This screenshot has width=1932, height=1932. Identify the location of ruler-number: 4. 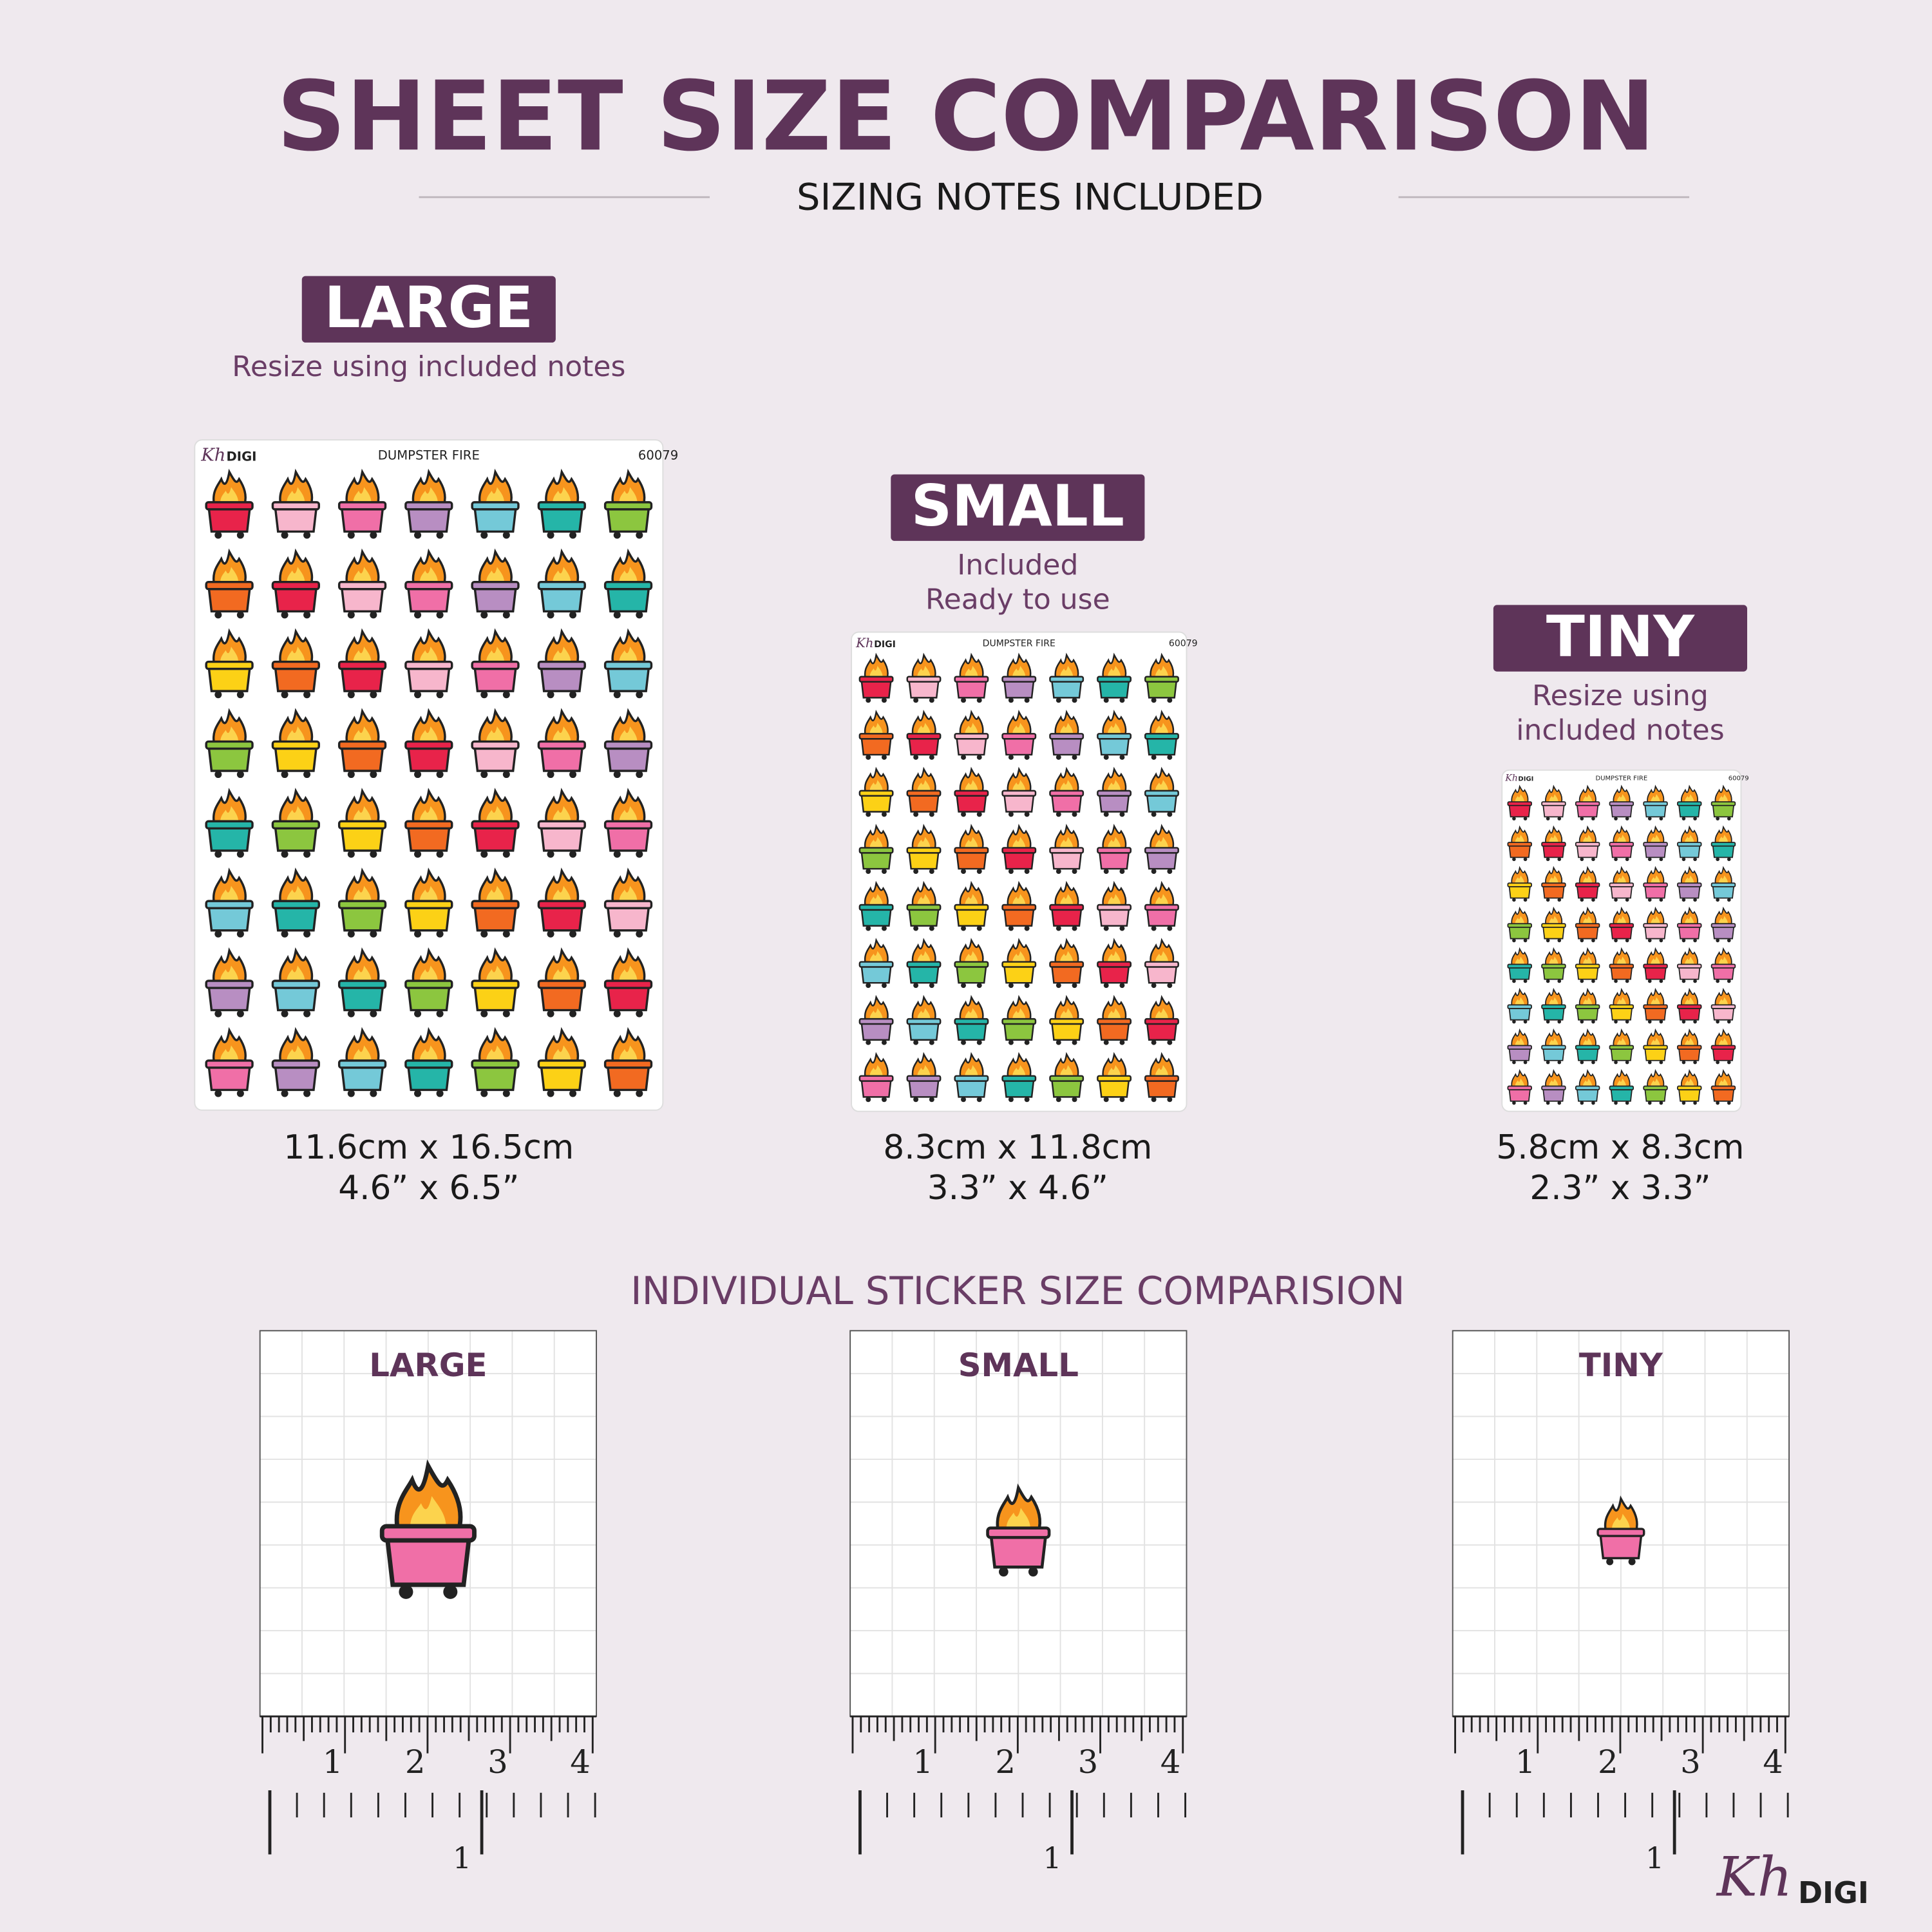
(580, 1762).